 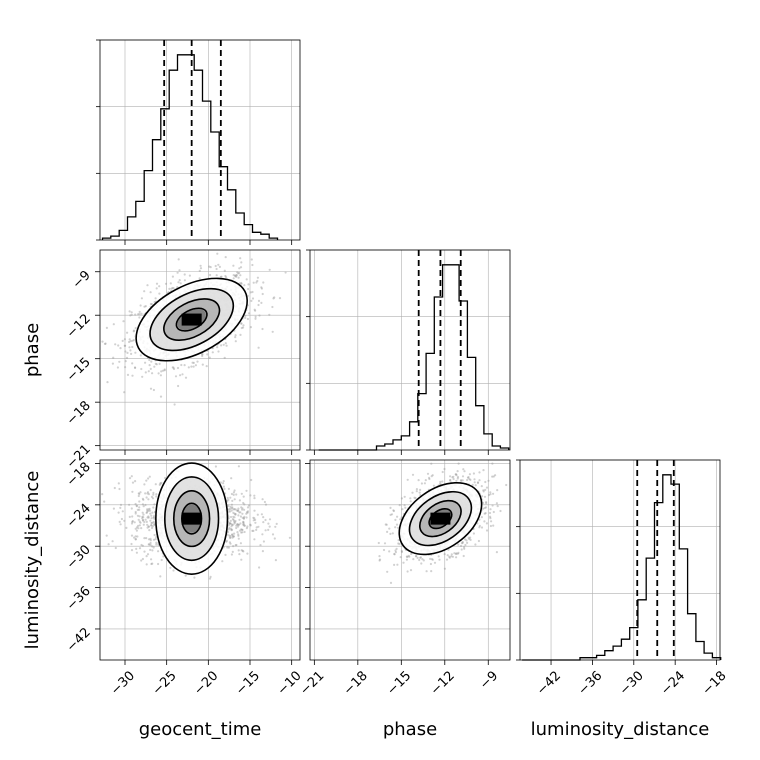 I want to click on histogram-luminosity_distance-background, so click(x=620, y=560).